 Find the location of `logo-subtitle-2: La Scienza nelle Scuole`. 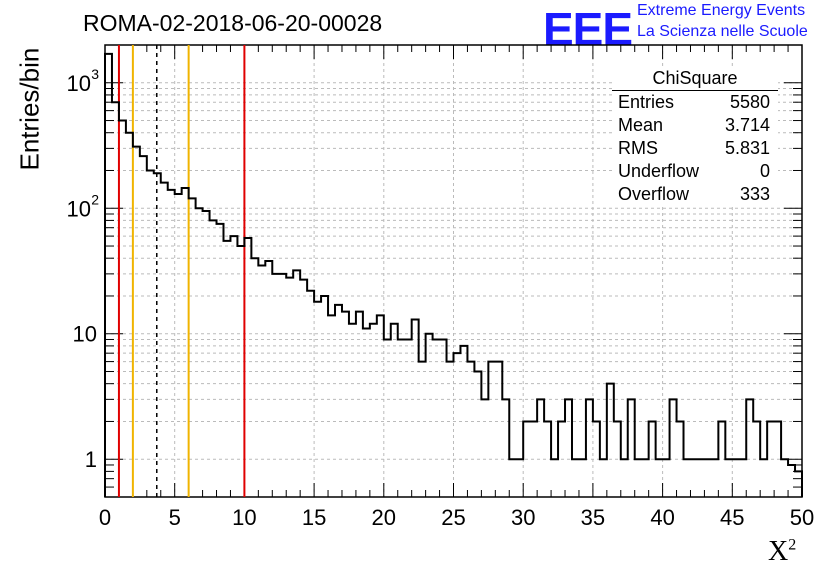

logo-subtitle-2: La Scienza nelle Scuole is located at coordinates (722, 31).